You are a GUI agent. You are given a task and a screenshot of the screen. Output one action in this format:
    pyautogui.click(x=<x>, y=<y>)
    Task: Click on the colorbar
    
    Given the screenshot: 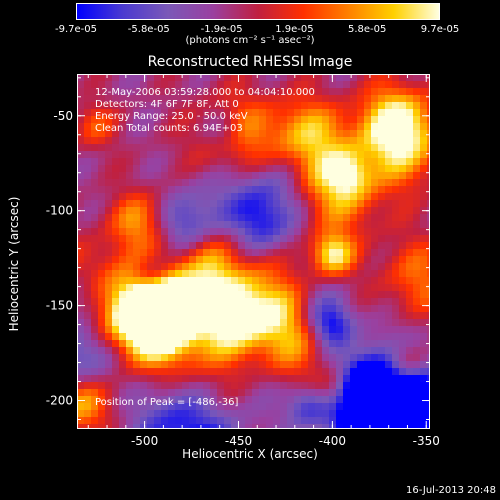 What is the action you would take?
    pyautogui.click(x=258, y=11)
    